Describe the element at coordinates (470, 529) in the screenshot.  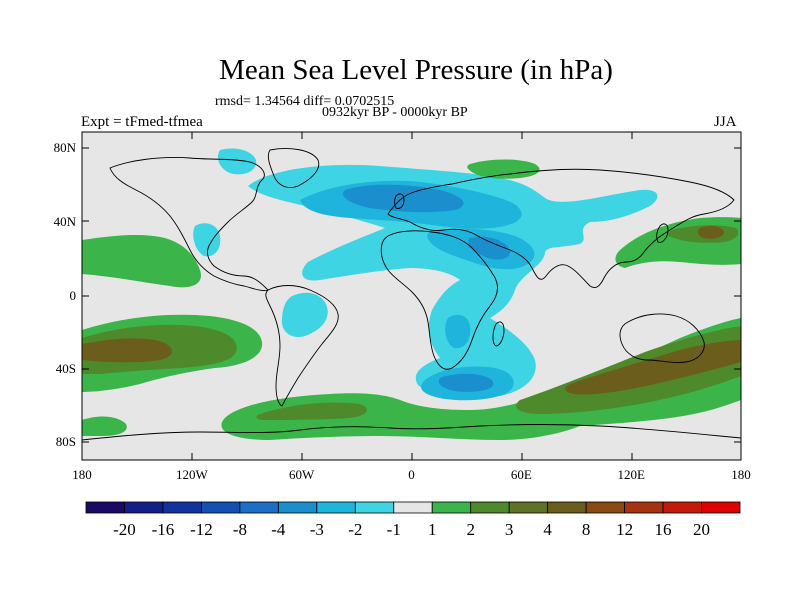
I see `colorbar-label-9: 2` at that location.